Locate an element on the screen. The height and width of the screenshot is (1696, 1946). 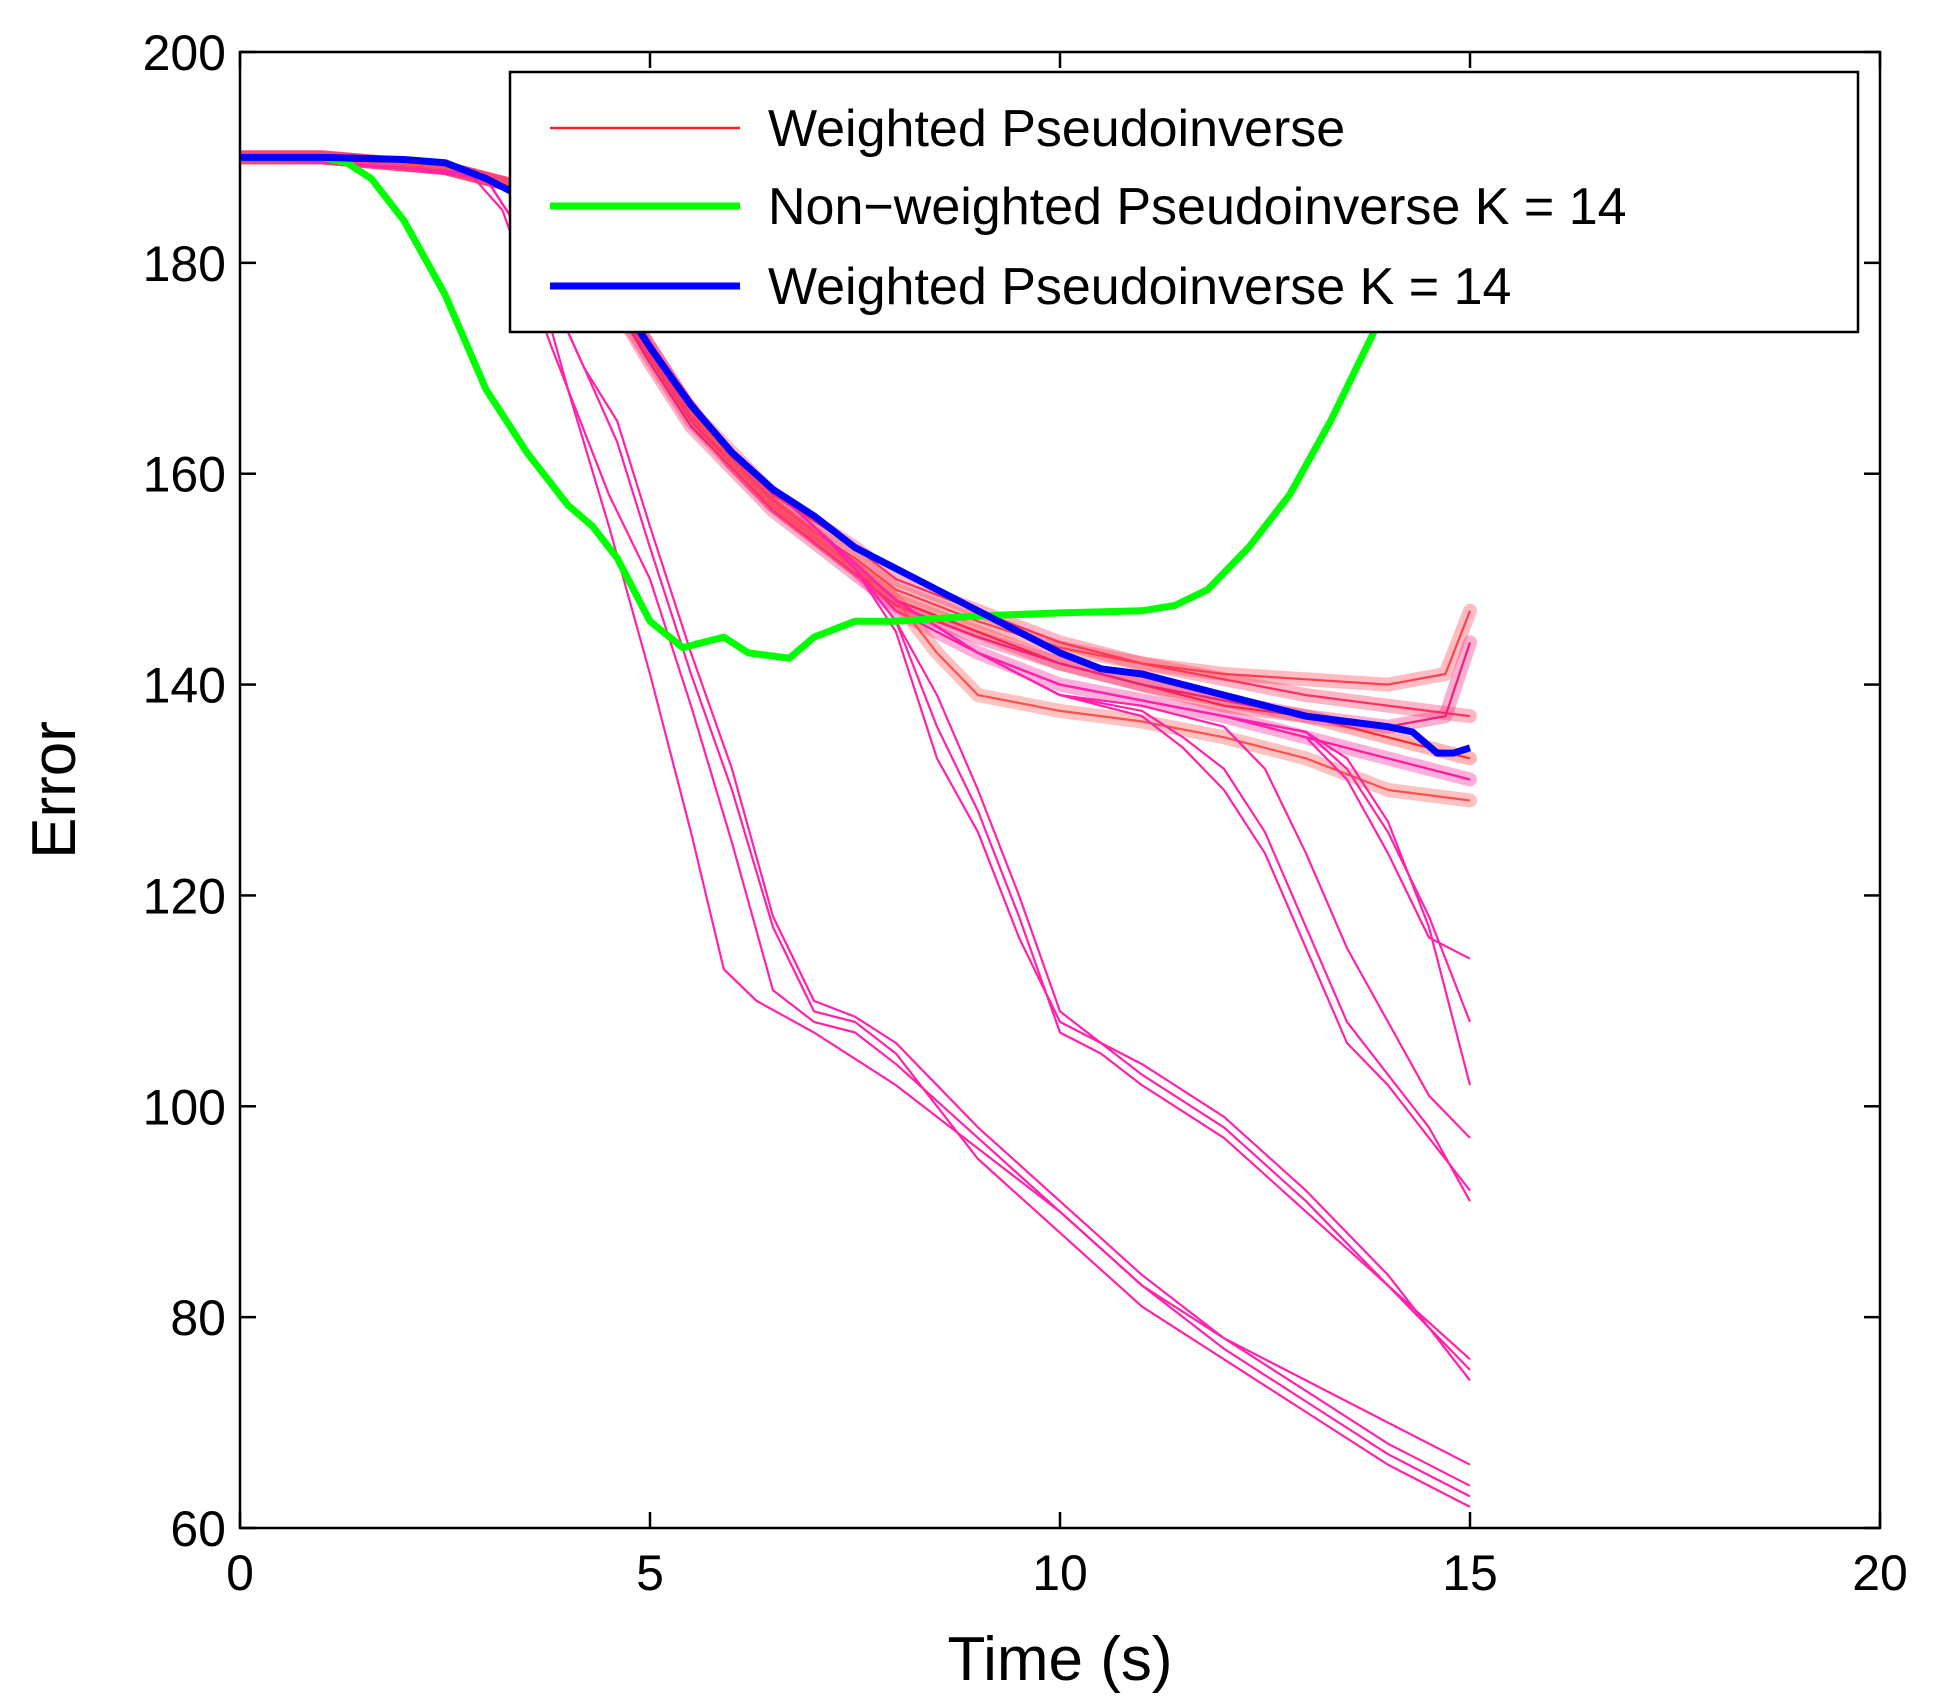
x-tick-label: 20 is located at coordinates (1880, 1573).